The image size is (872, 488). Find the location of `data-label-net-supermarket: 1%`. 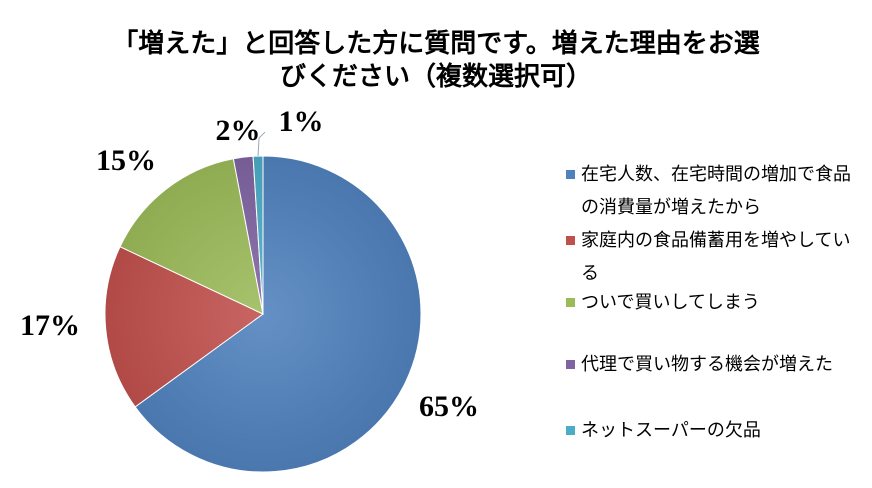

data-label-net-supermarket: 1% is located at coordinates (301, 121).